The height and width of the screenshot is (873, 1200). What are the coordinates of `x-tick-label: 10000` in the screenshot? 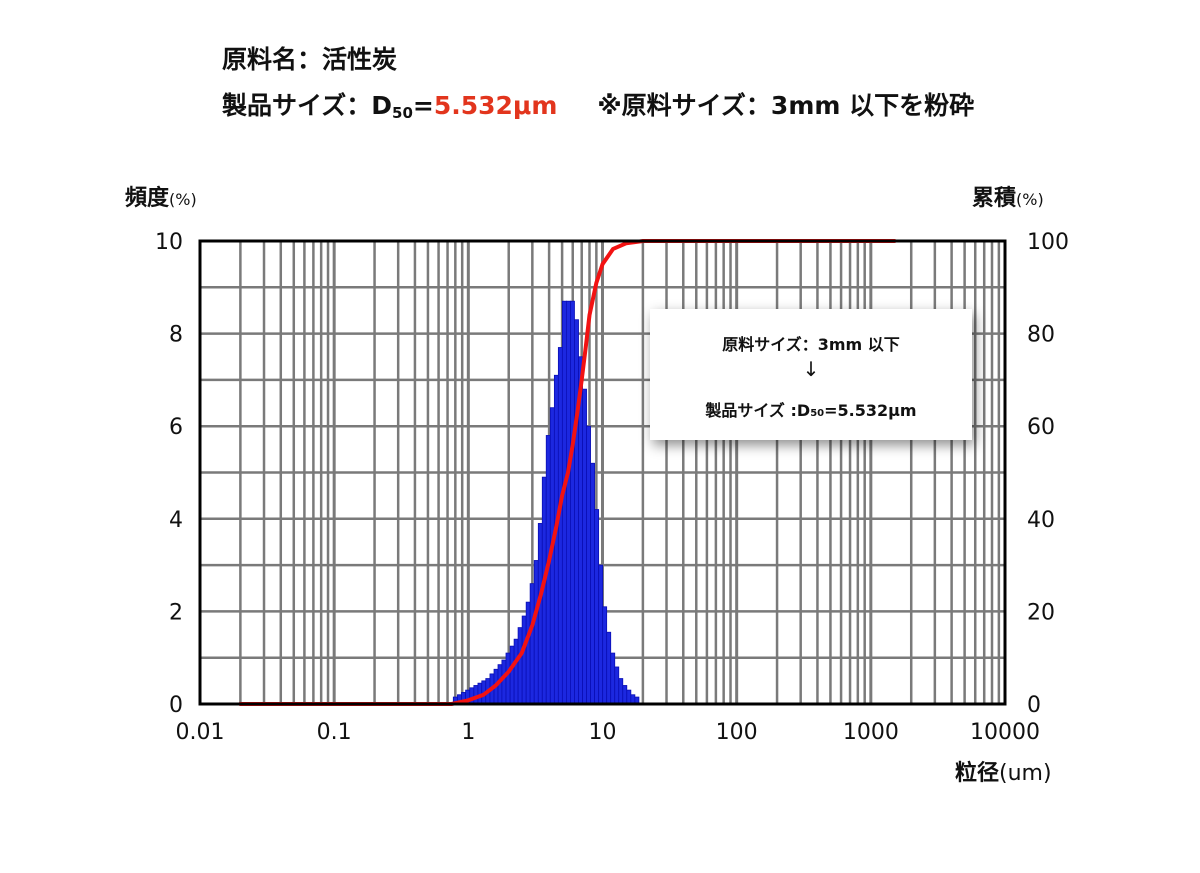 It's located at (1005, 732).